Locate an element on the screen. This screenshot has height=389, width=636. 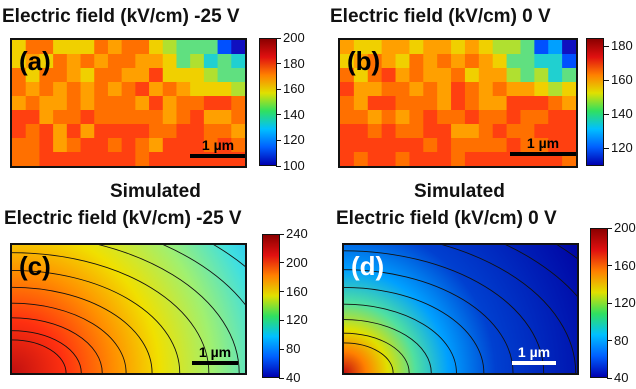
panel-label-c: (c) is located at coordinates (35, 266).